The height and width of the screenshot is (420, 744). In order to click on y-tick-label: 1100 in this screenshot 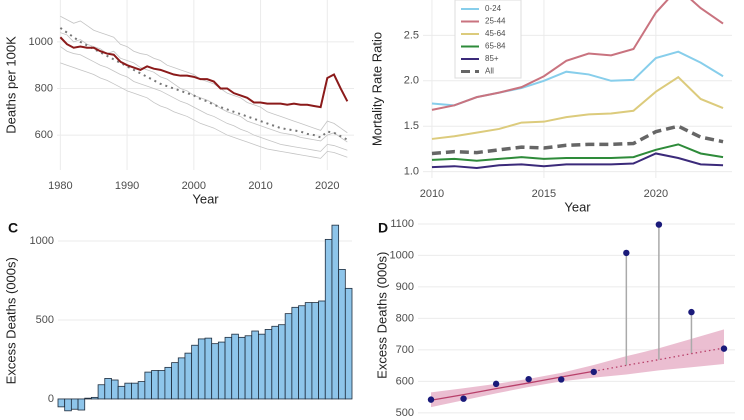, I will do `click(402, 224)`.